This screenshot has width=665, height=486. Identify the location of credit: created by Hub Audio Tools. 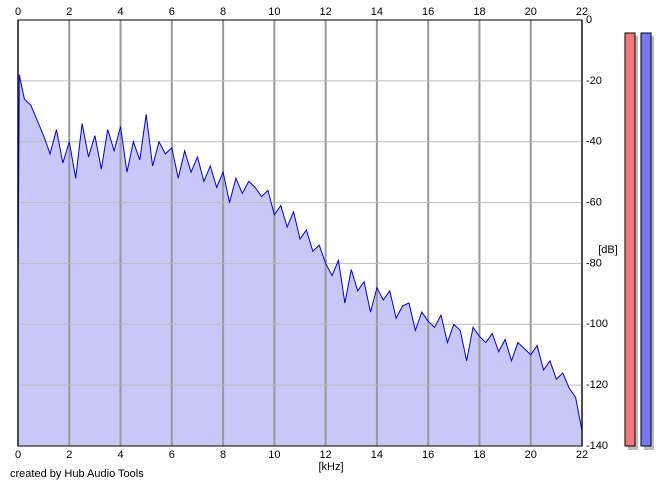
(77, 474).